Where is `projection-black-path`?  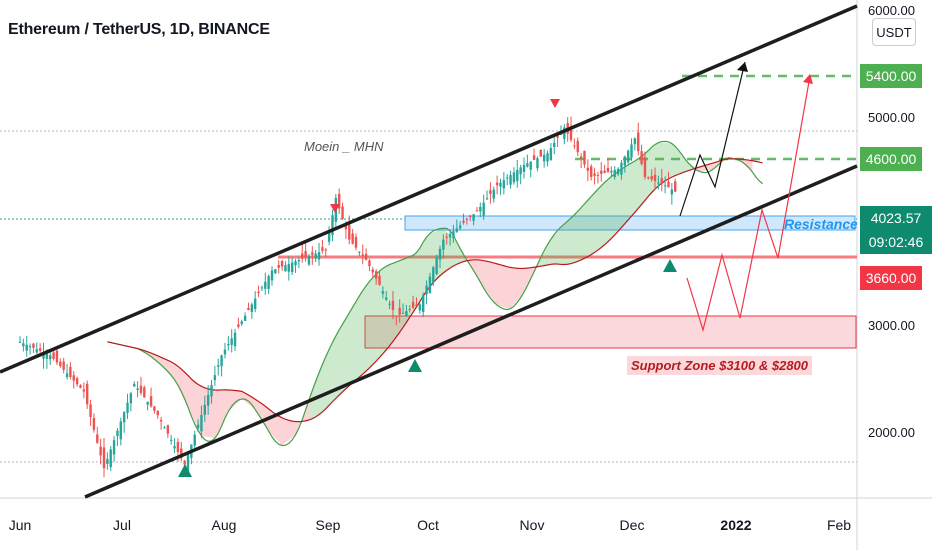
projection-black-path is located at coordinates (712, 139).